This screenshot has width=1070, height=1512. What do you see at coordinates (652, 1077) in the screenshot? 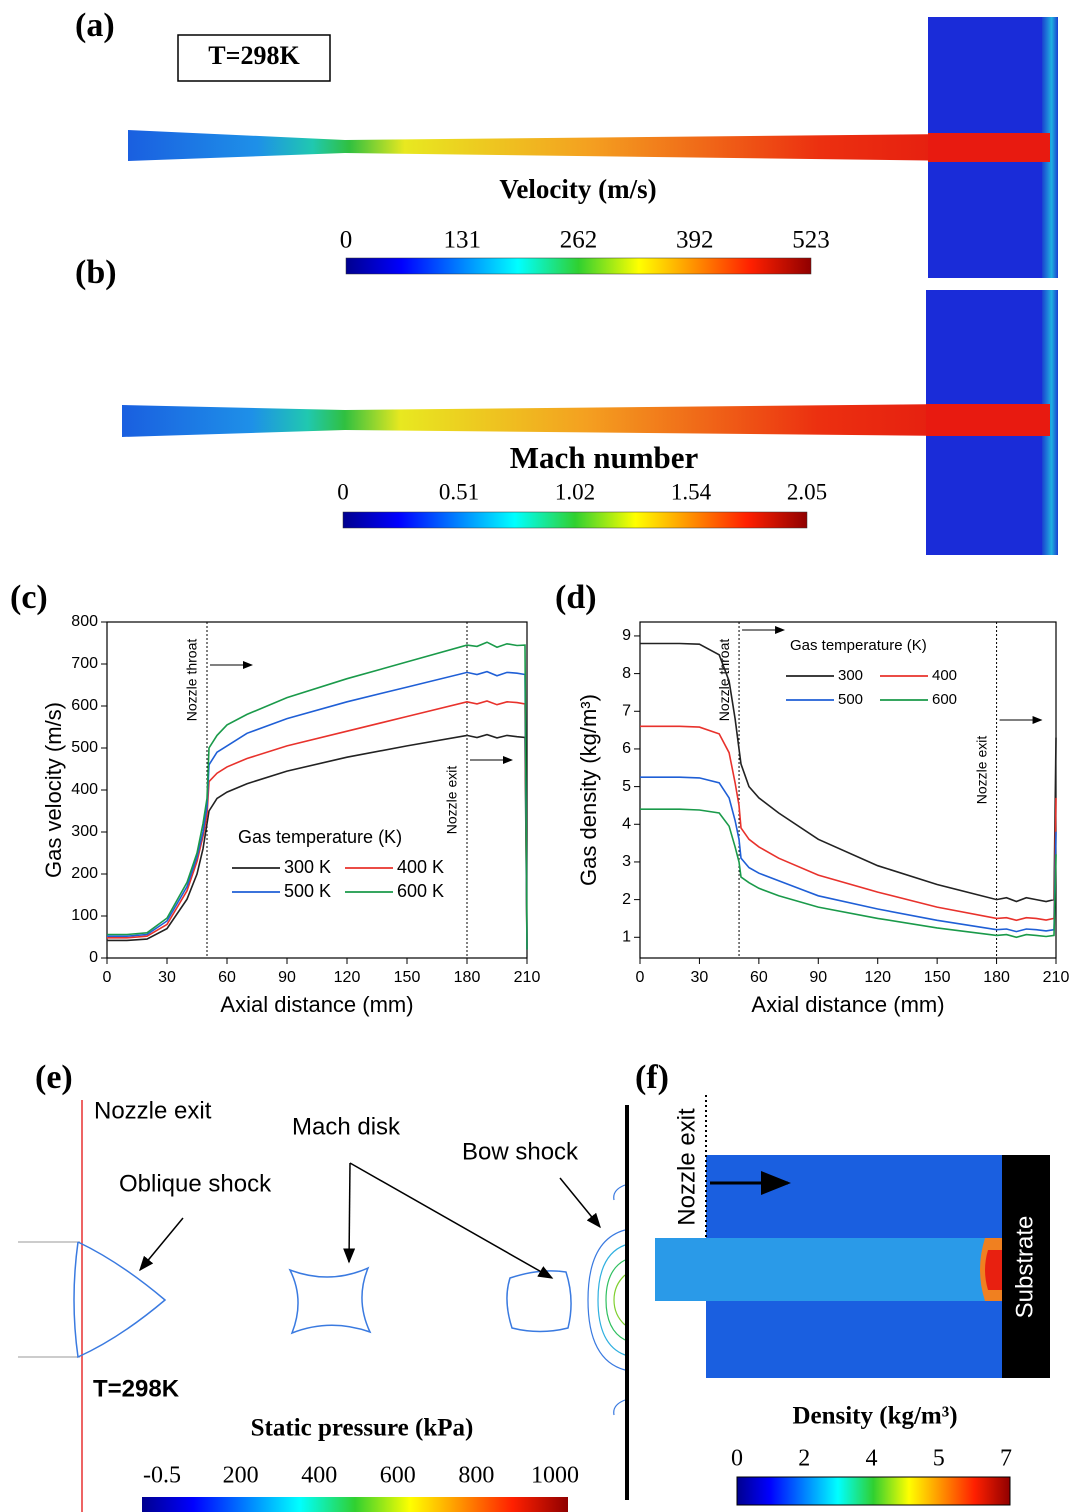
I see `panel-label: (f)` at bounding box center [652, 1077].